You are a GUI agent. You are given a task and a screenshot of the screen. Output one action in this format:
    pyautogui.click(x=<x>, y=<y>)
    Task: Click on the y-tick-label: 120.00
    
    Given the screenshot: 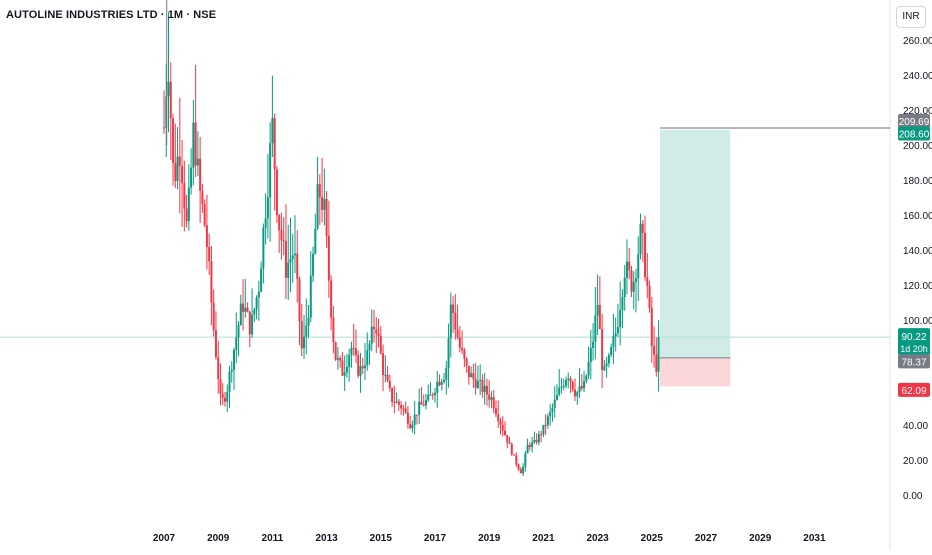 What is the action you would take?
    pyautogui.click(x=917, y=286)
    